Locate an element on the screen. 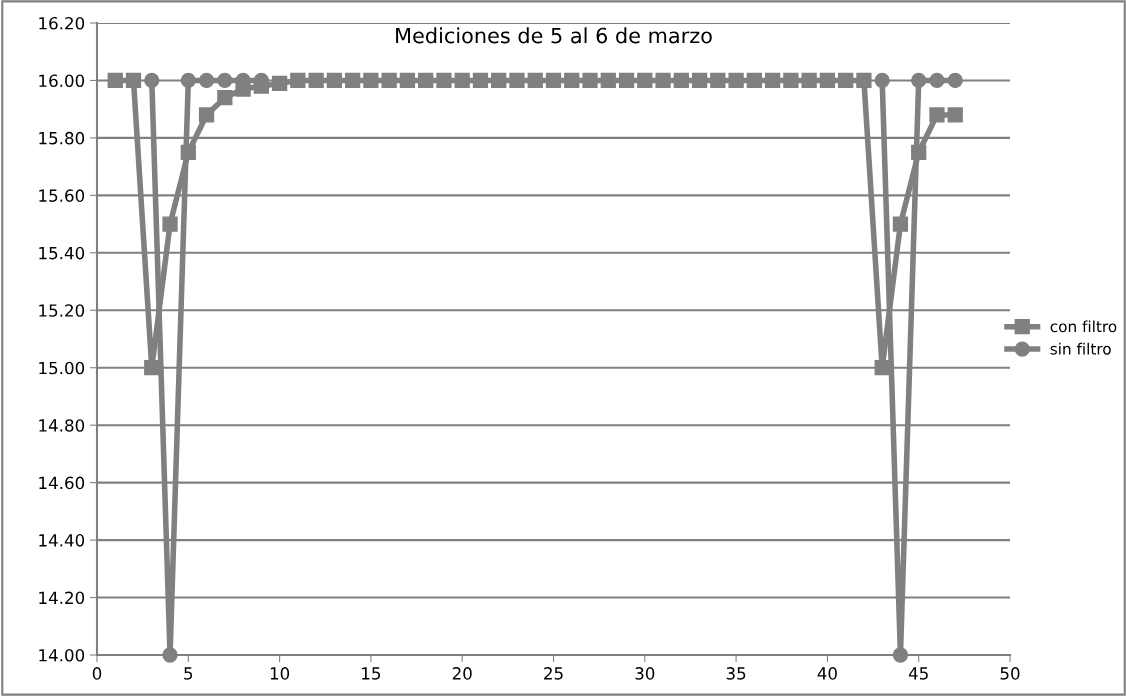  y-tick-label: 16.20 is located at coordinates (62, 23).